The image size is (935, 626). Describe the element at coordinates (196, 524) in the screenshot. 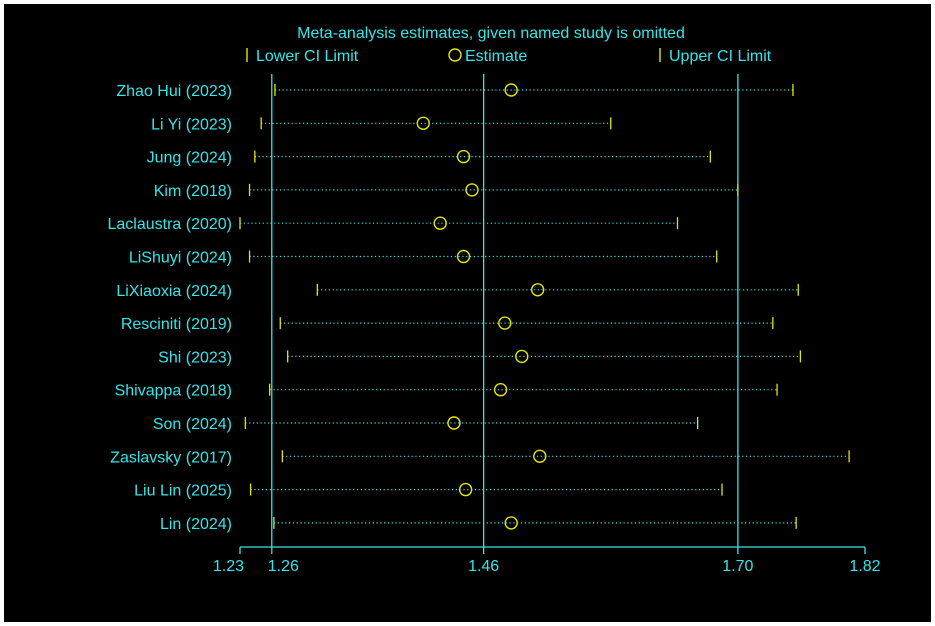

I see `study-label: Lin (2024)` at that location.